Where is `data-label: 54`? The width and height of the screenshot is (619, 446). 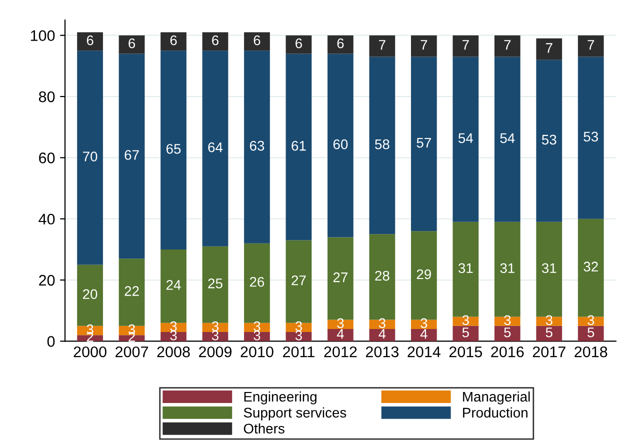
data-label: 54 is located at coordinates (507, 138).